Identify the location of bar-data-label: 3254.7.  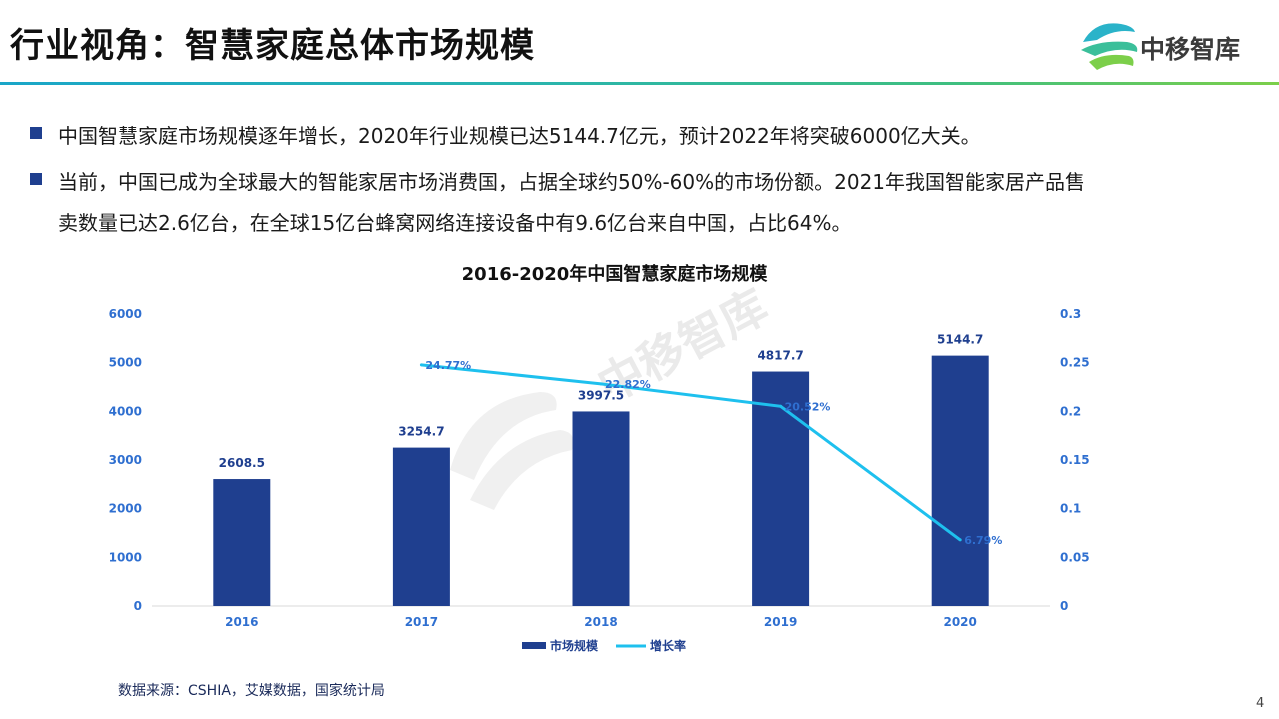
(421, 432).